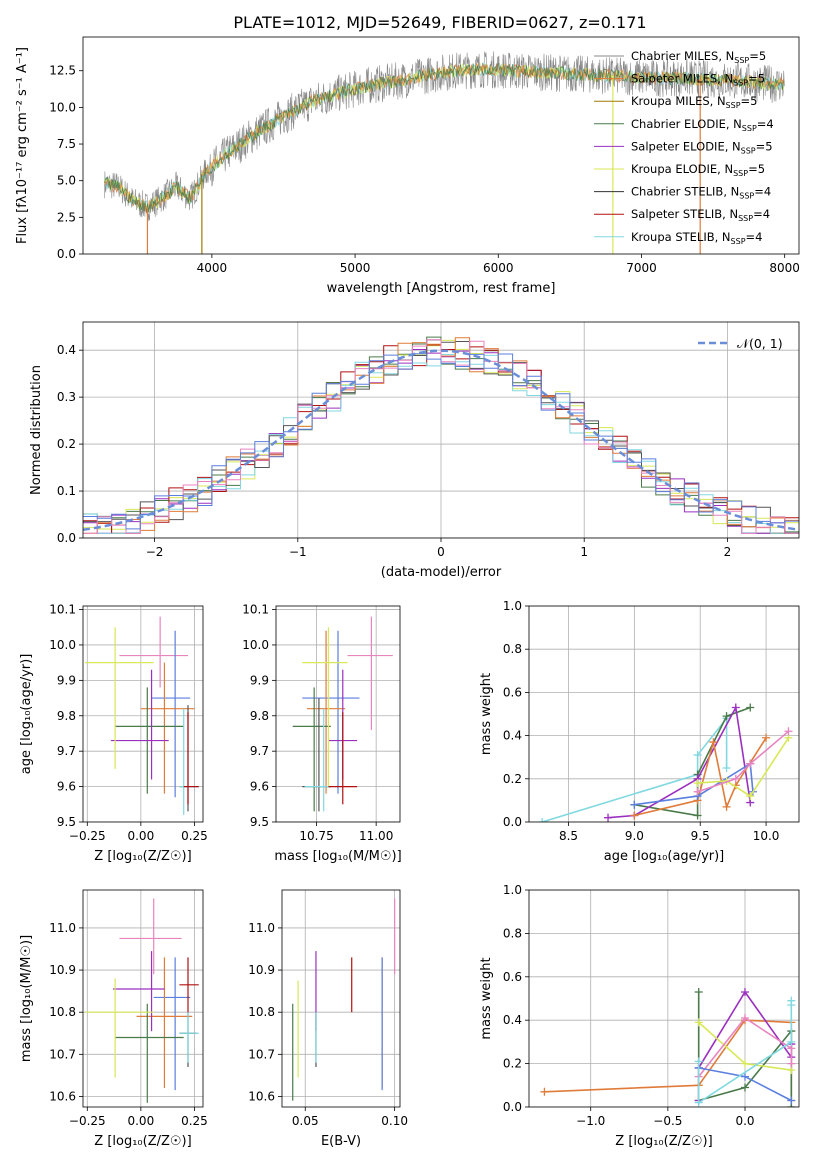 The image size is (819, 1170). I want to click on normal-curve, so click(441, 440).